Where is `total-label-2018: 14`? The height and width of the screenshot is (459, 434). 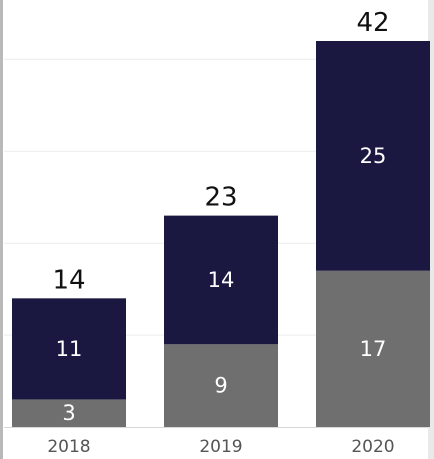 total-label-2018: 14 is located at coordinates (68, 280).